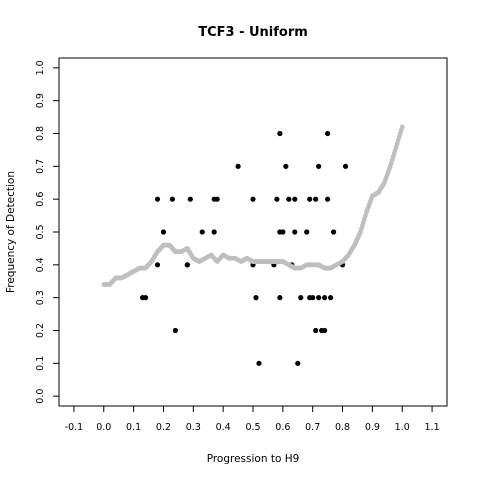 Image resolution: width=480 pixels, height=480 pixels. What do you see at coordinates (40, 166) in the screenshot?
I see `y-tick-label: 0.7` at bounding box center [40, 166].